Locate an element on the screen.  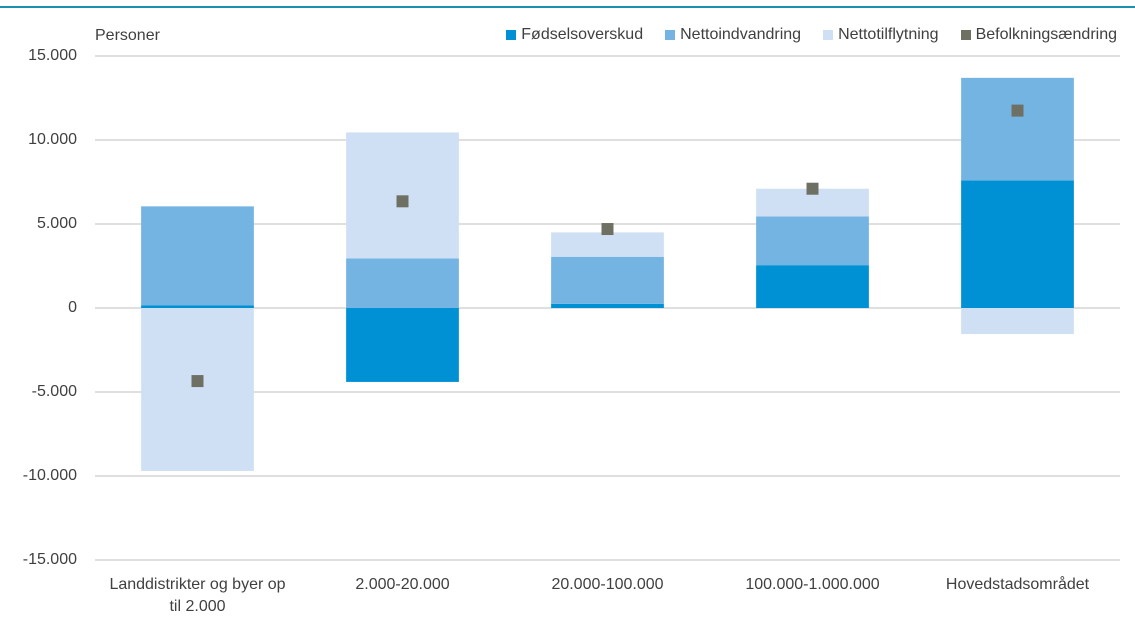
legend-item: Befolkningsændring is located at coordinates (1038, 35).